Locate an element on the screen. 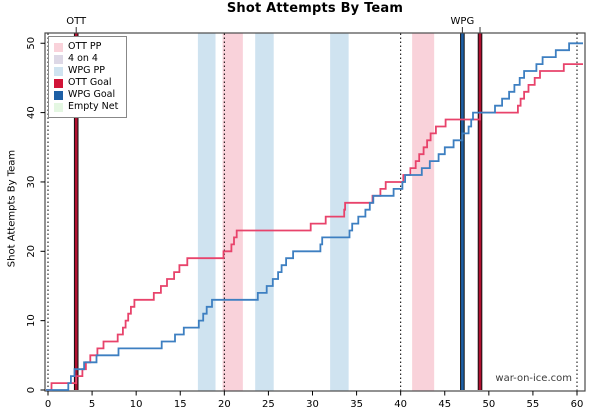  legend-item: OTT Goal is located at coordinates (86, 83).